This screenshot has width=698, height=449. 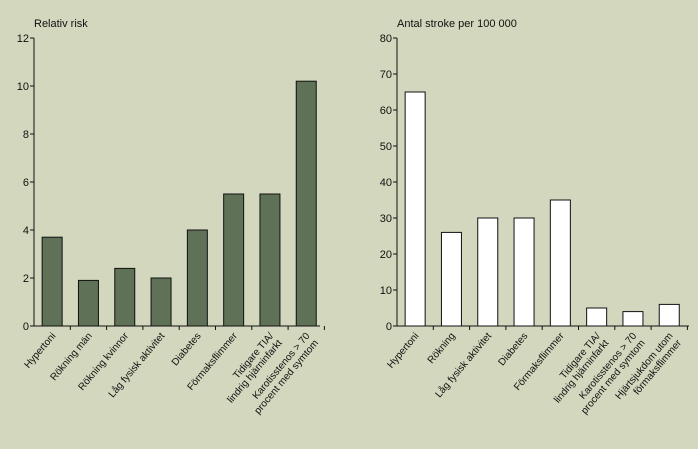 What do you see at coordinates (386, 183) in the screenshot?
I see `y-tick-label: 40` at bounding box center [386, 183].